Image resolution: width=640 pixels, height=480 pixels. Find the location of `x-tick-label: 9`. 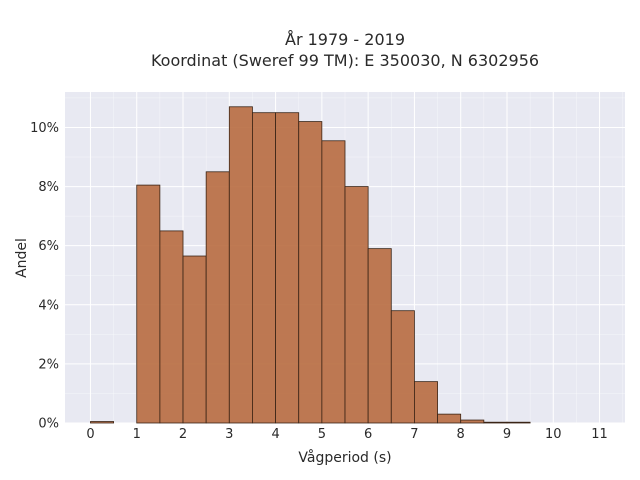

x-tick-label: 9 is located at coordinates (507, 434).